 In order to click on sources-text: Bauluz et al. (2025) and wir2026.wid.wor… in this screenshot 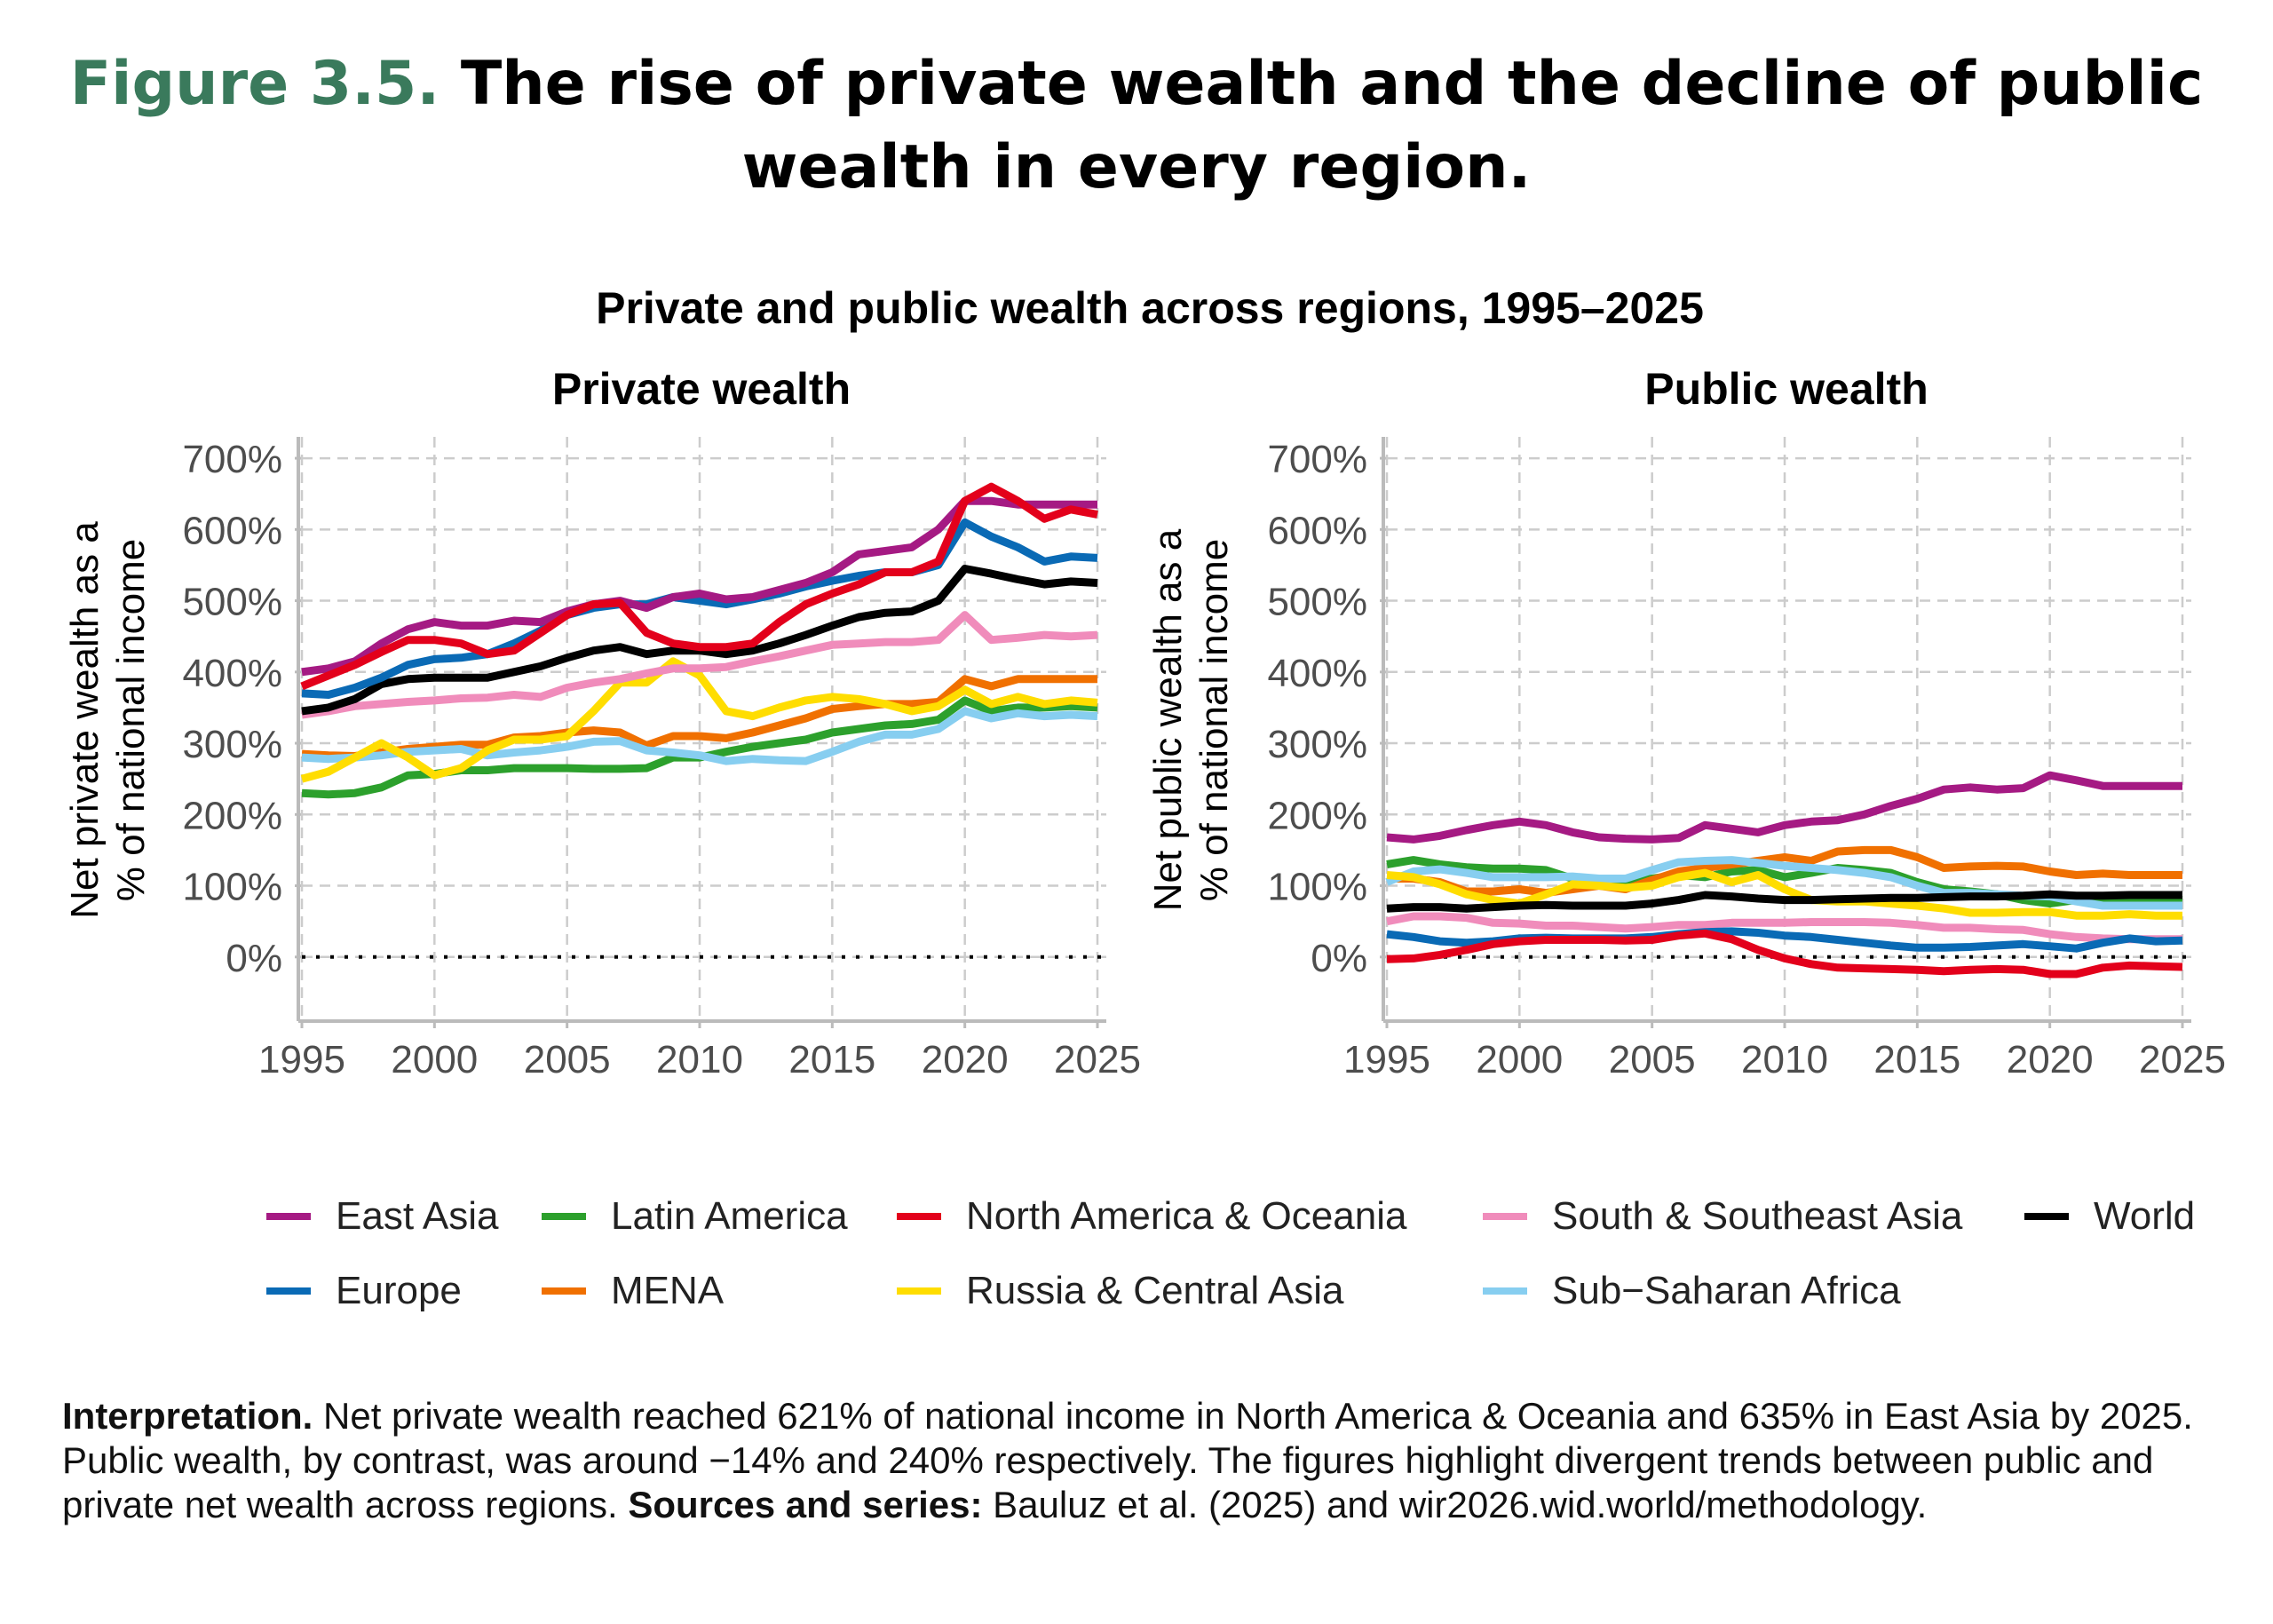, I will do `click(1455, 1504)`.